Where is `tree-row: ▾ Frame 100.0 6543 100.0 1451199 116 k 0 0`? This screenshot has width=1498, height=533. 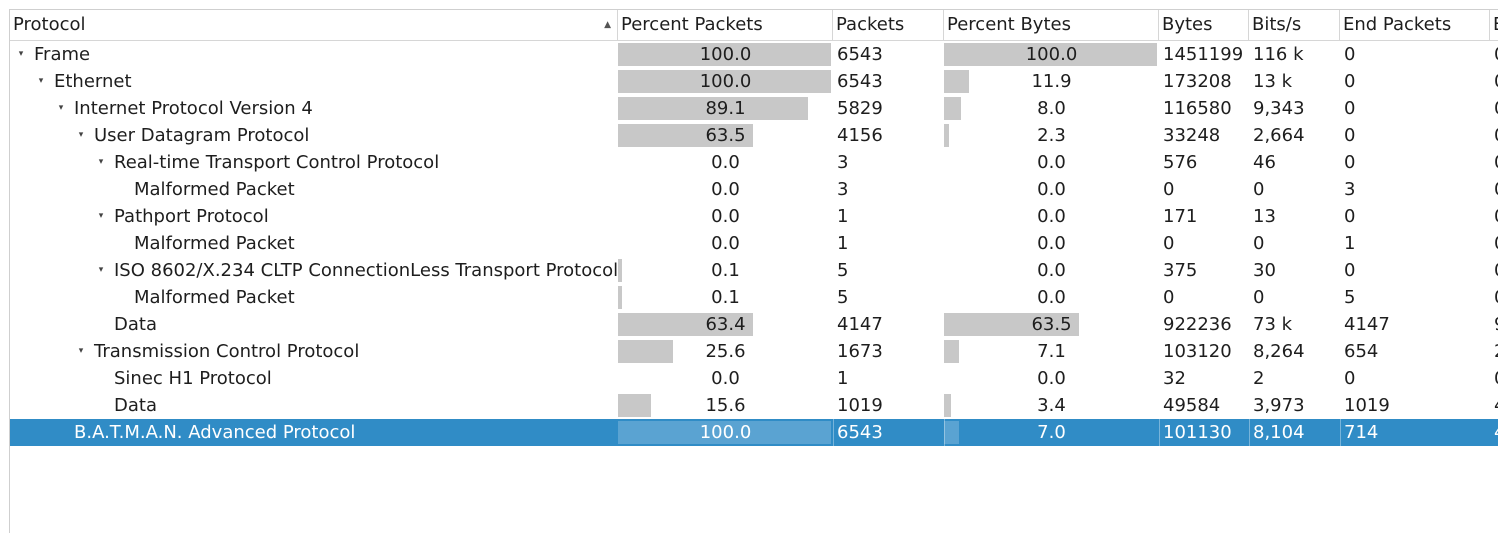
tree-row: ▾ Frame 100.0 6543 100.0 1451199 116 k 0 0 is located at coordinates (754, 54).